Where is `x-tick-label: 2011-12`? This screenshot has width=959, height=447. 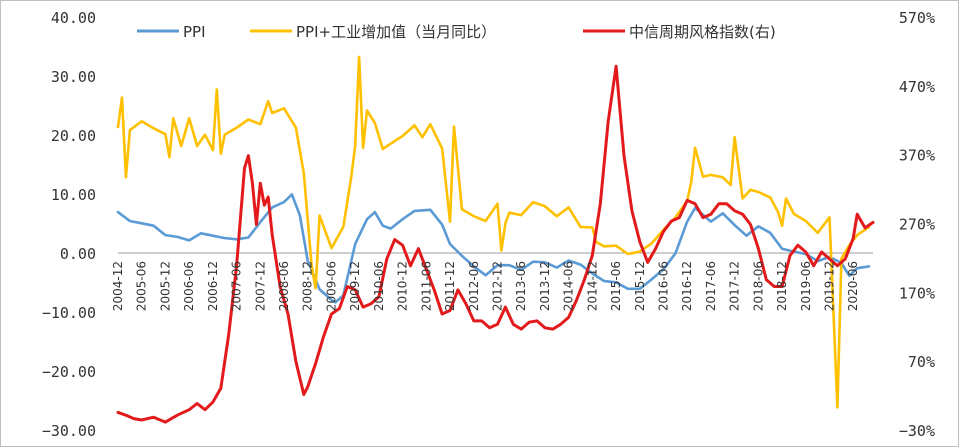
x-tick-label: 2011-12 is located at coordinates (450, 286).